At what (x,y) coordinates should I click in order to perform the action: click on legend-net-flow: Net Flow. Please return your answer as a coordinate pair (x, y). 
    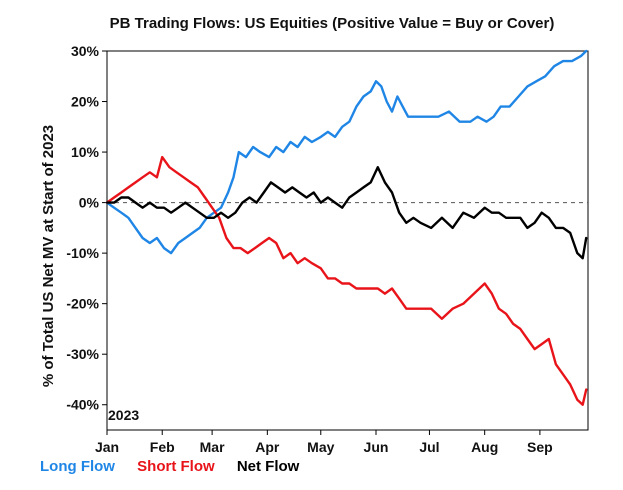
    Looking at the image, I should click on (268, 466).